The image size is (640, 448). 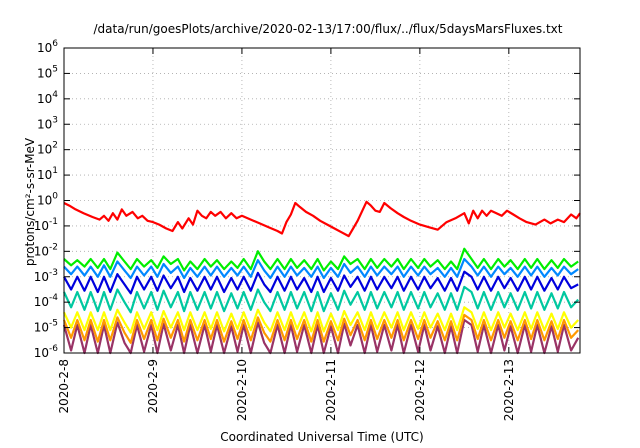 What do you see at coordinates (46, 225) in the screenshot?
I see `y-tick-label: 10⁻¹` at bounding box center [46, 225].